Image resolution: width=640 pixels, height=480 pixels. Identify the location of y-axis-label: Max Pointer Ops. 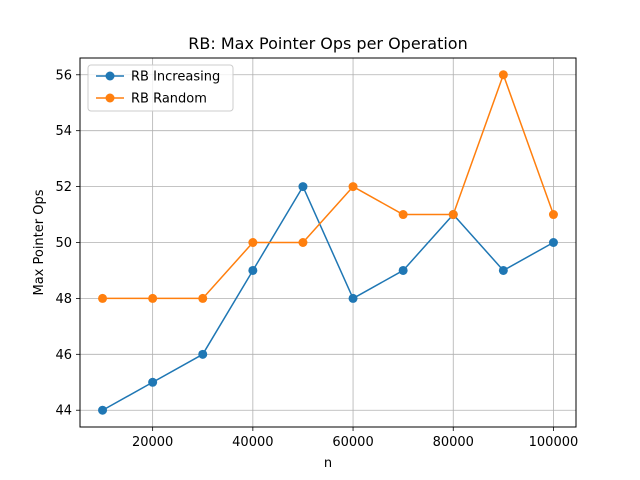
(39, 242).